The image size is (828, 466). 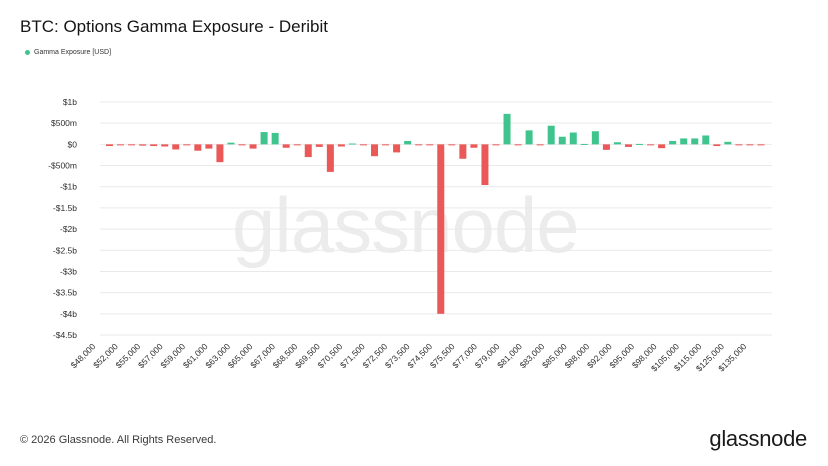 I want to click on brand-logo: glassnode, so click(x=758, y=438).